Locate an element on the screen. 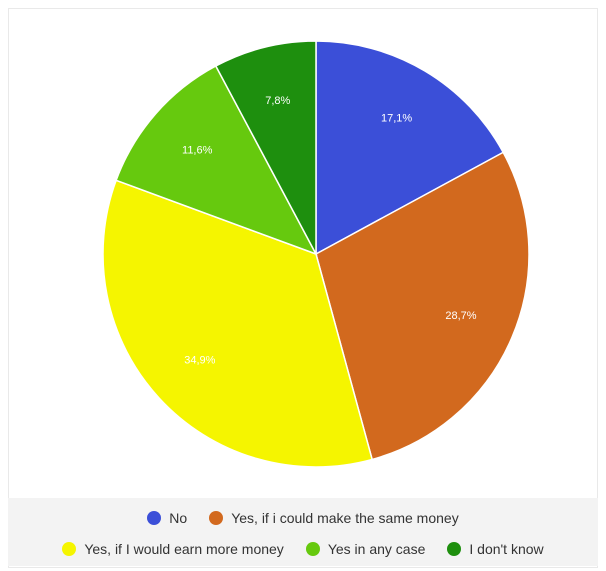 The image size is (606, 571). legend-item-3: Yes in any case is located at coordinates (365, 549).